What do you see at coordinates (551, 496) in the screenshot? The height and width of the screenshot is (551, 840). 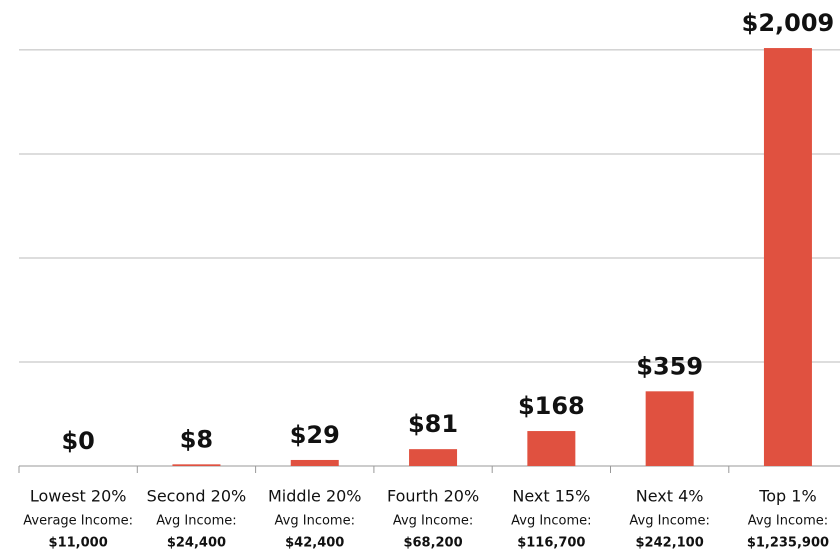 I see `x-tick-label: Next 15%` at bounding box center [551, 496].